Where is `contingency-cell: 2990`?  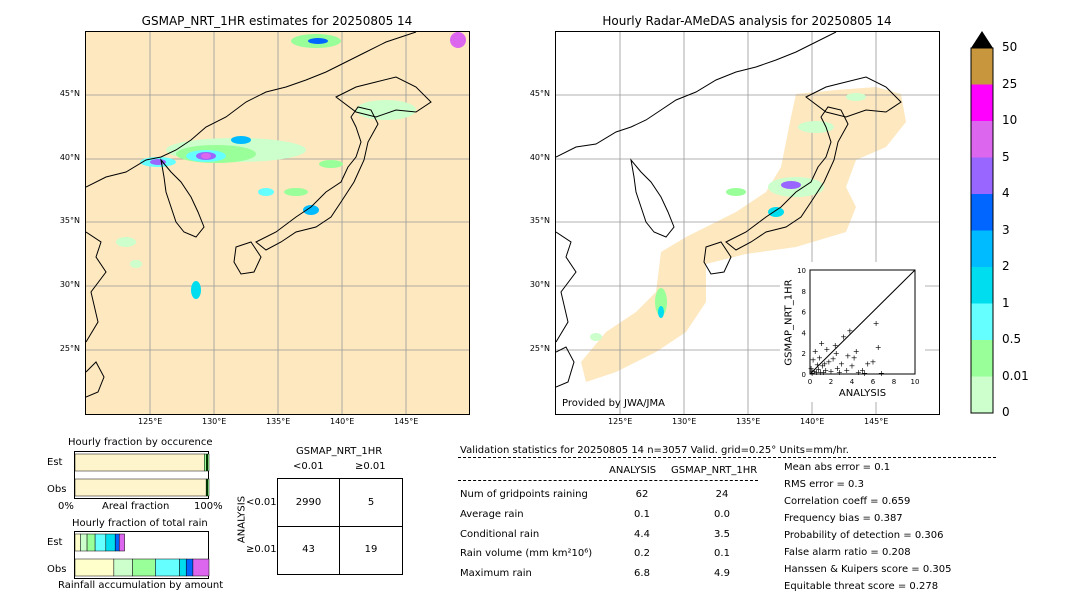 contingency-cell: 2990 is located at coordinates (308, 502).